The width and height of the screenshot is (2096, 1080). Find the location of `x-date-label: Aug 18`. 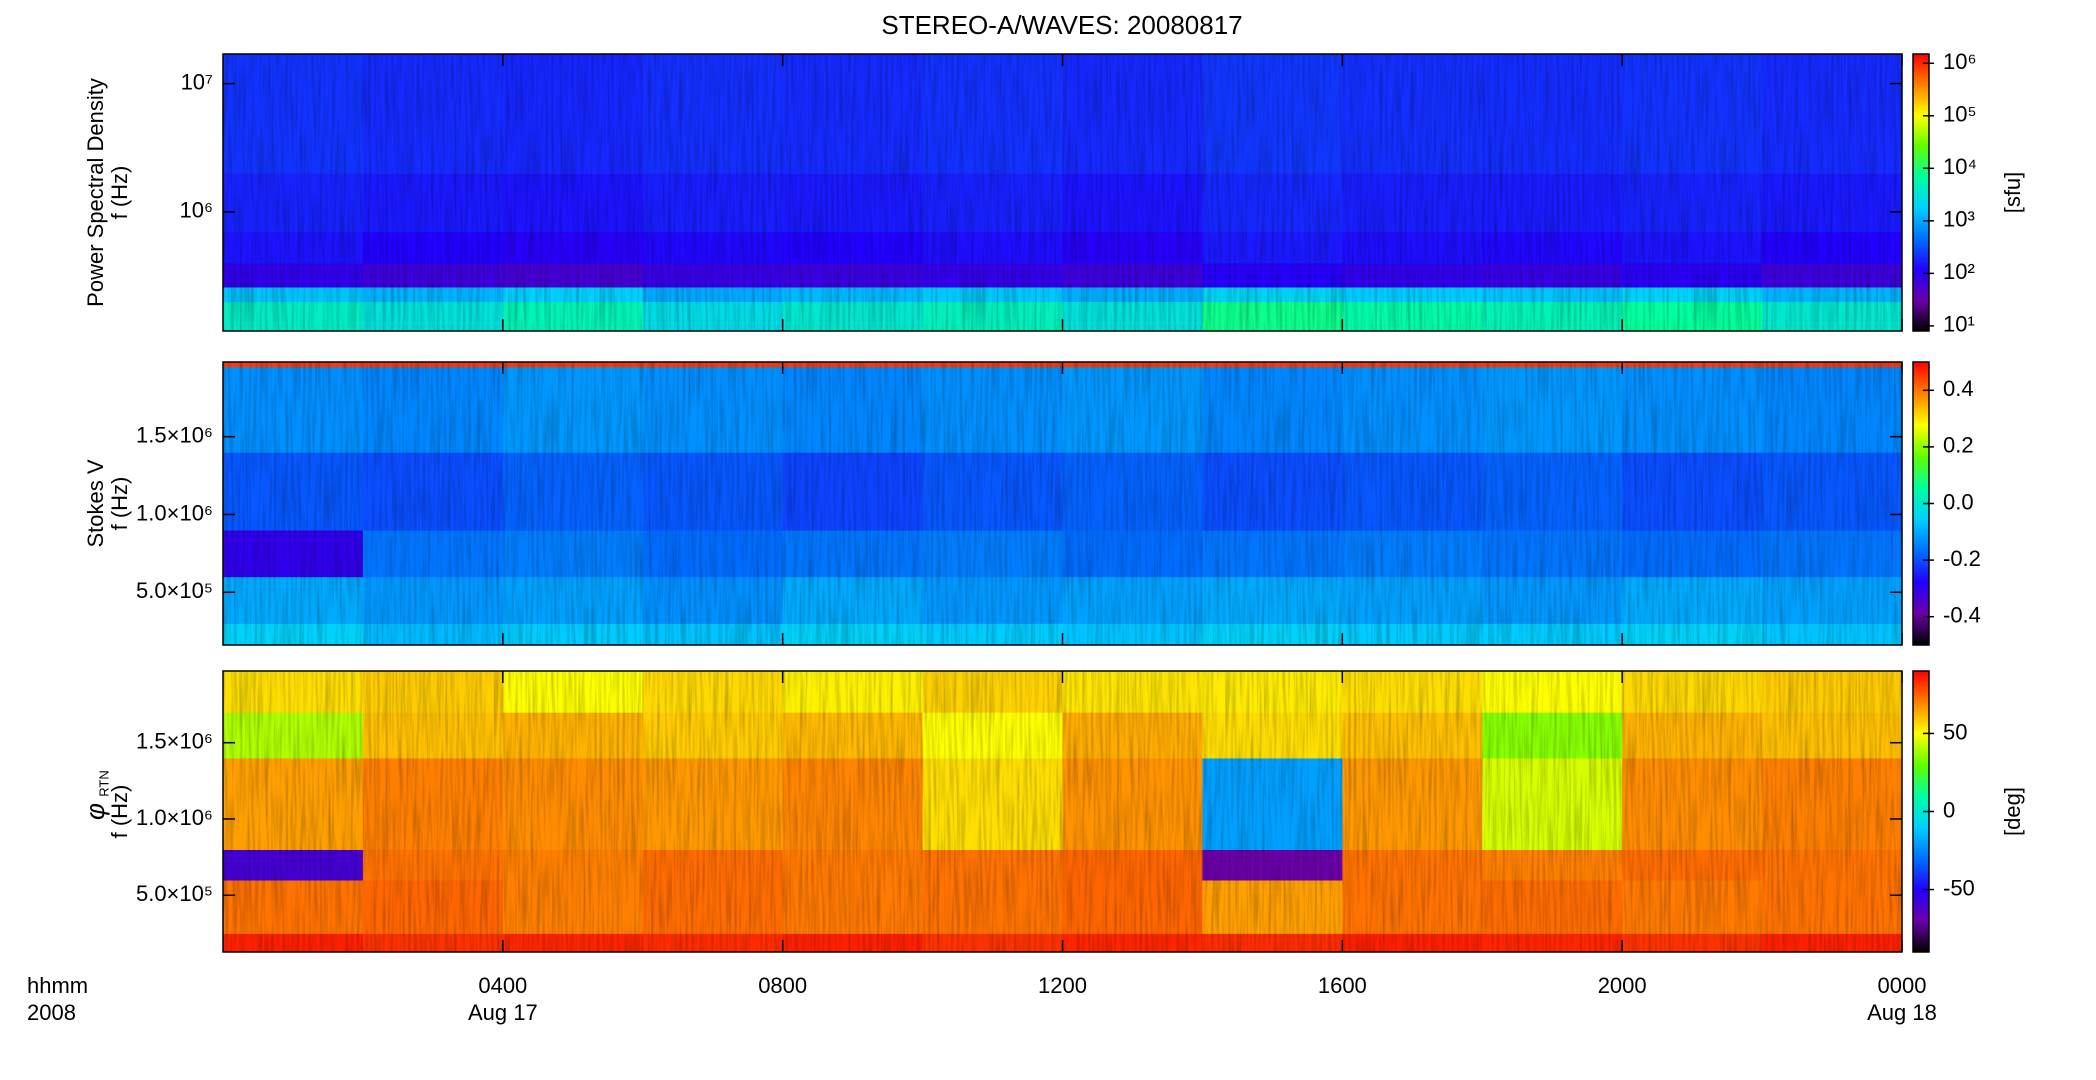

x-date-label: Aug 18 is located at coordinates (1902, 1012).